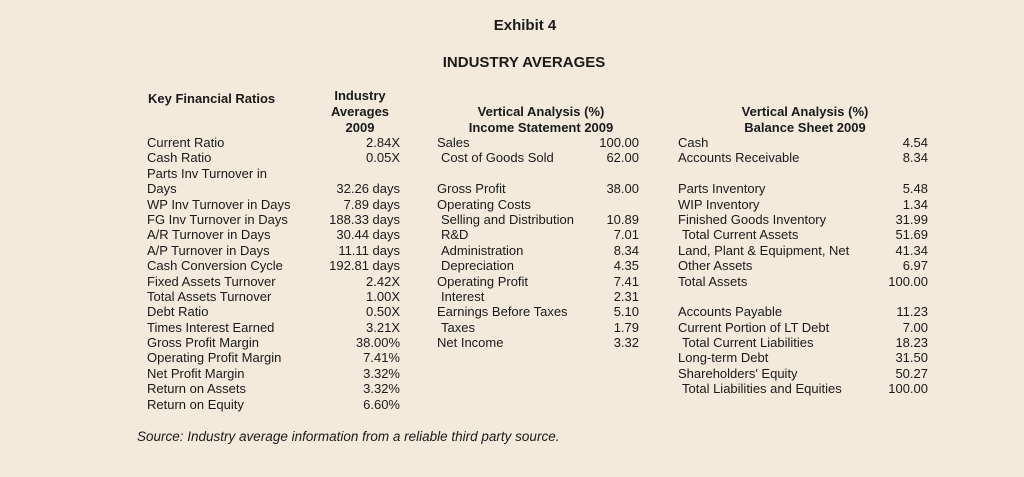 This screenshot has width=1024, height=477. I want to click on ratio-row: A/R Turnover in Days 30.44 days, so click(273, 234).